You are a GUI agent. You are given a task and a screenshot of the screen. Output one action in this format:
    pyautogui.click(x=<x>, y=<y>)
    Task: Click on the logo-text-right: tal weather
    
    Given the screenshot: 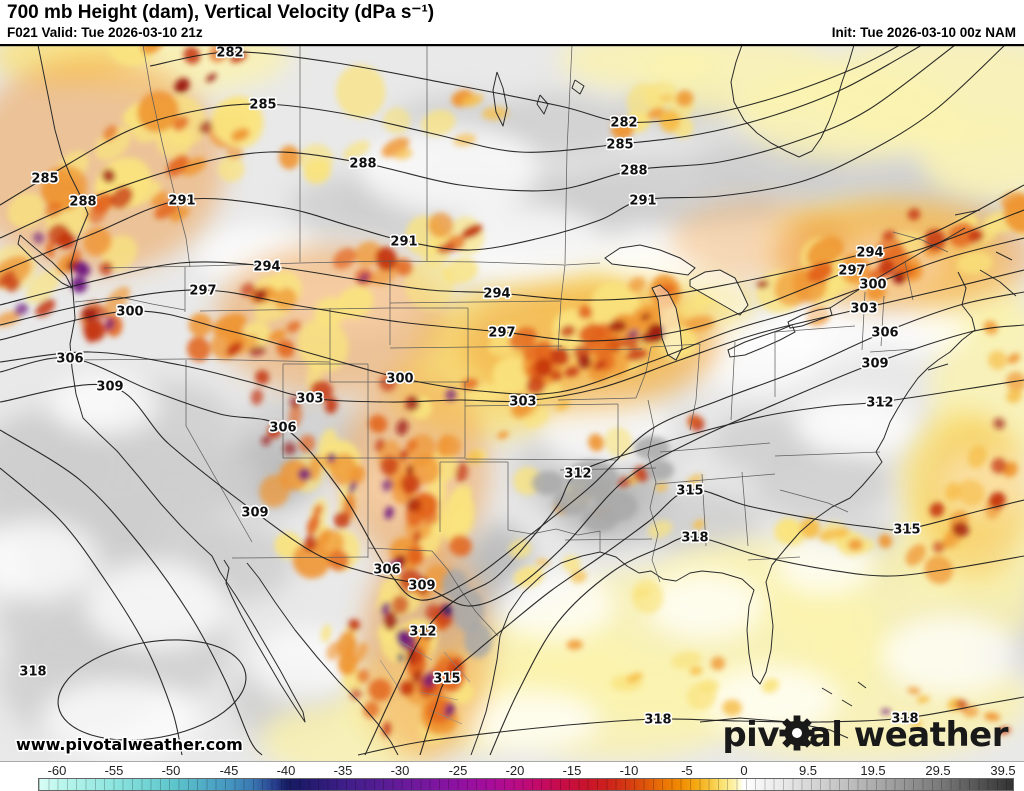 What is the action you would take?
    pyautogui.click(x=901, y=735)
    